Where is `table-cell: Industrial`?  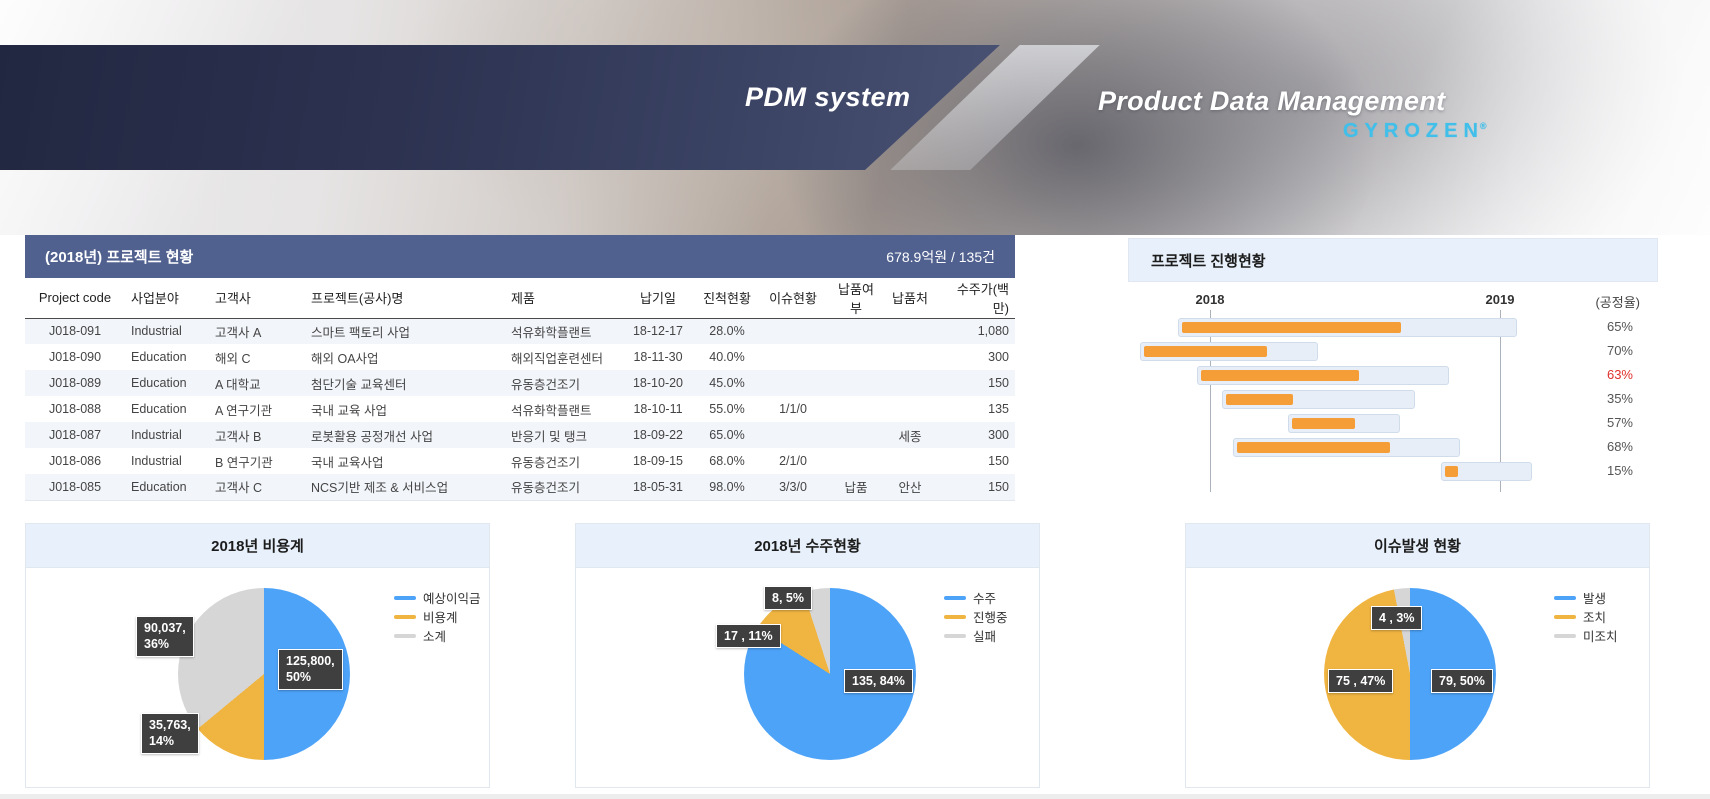 table-cell: Industrial is located at coordinates (156, 461).